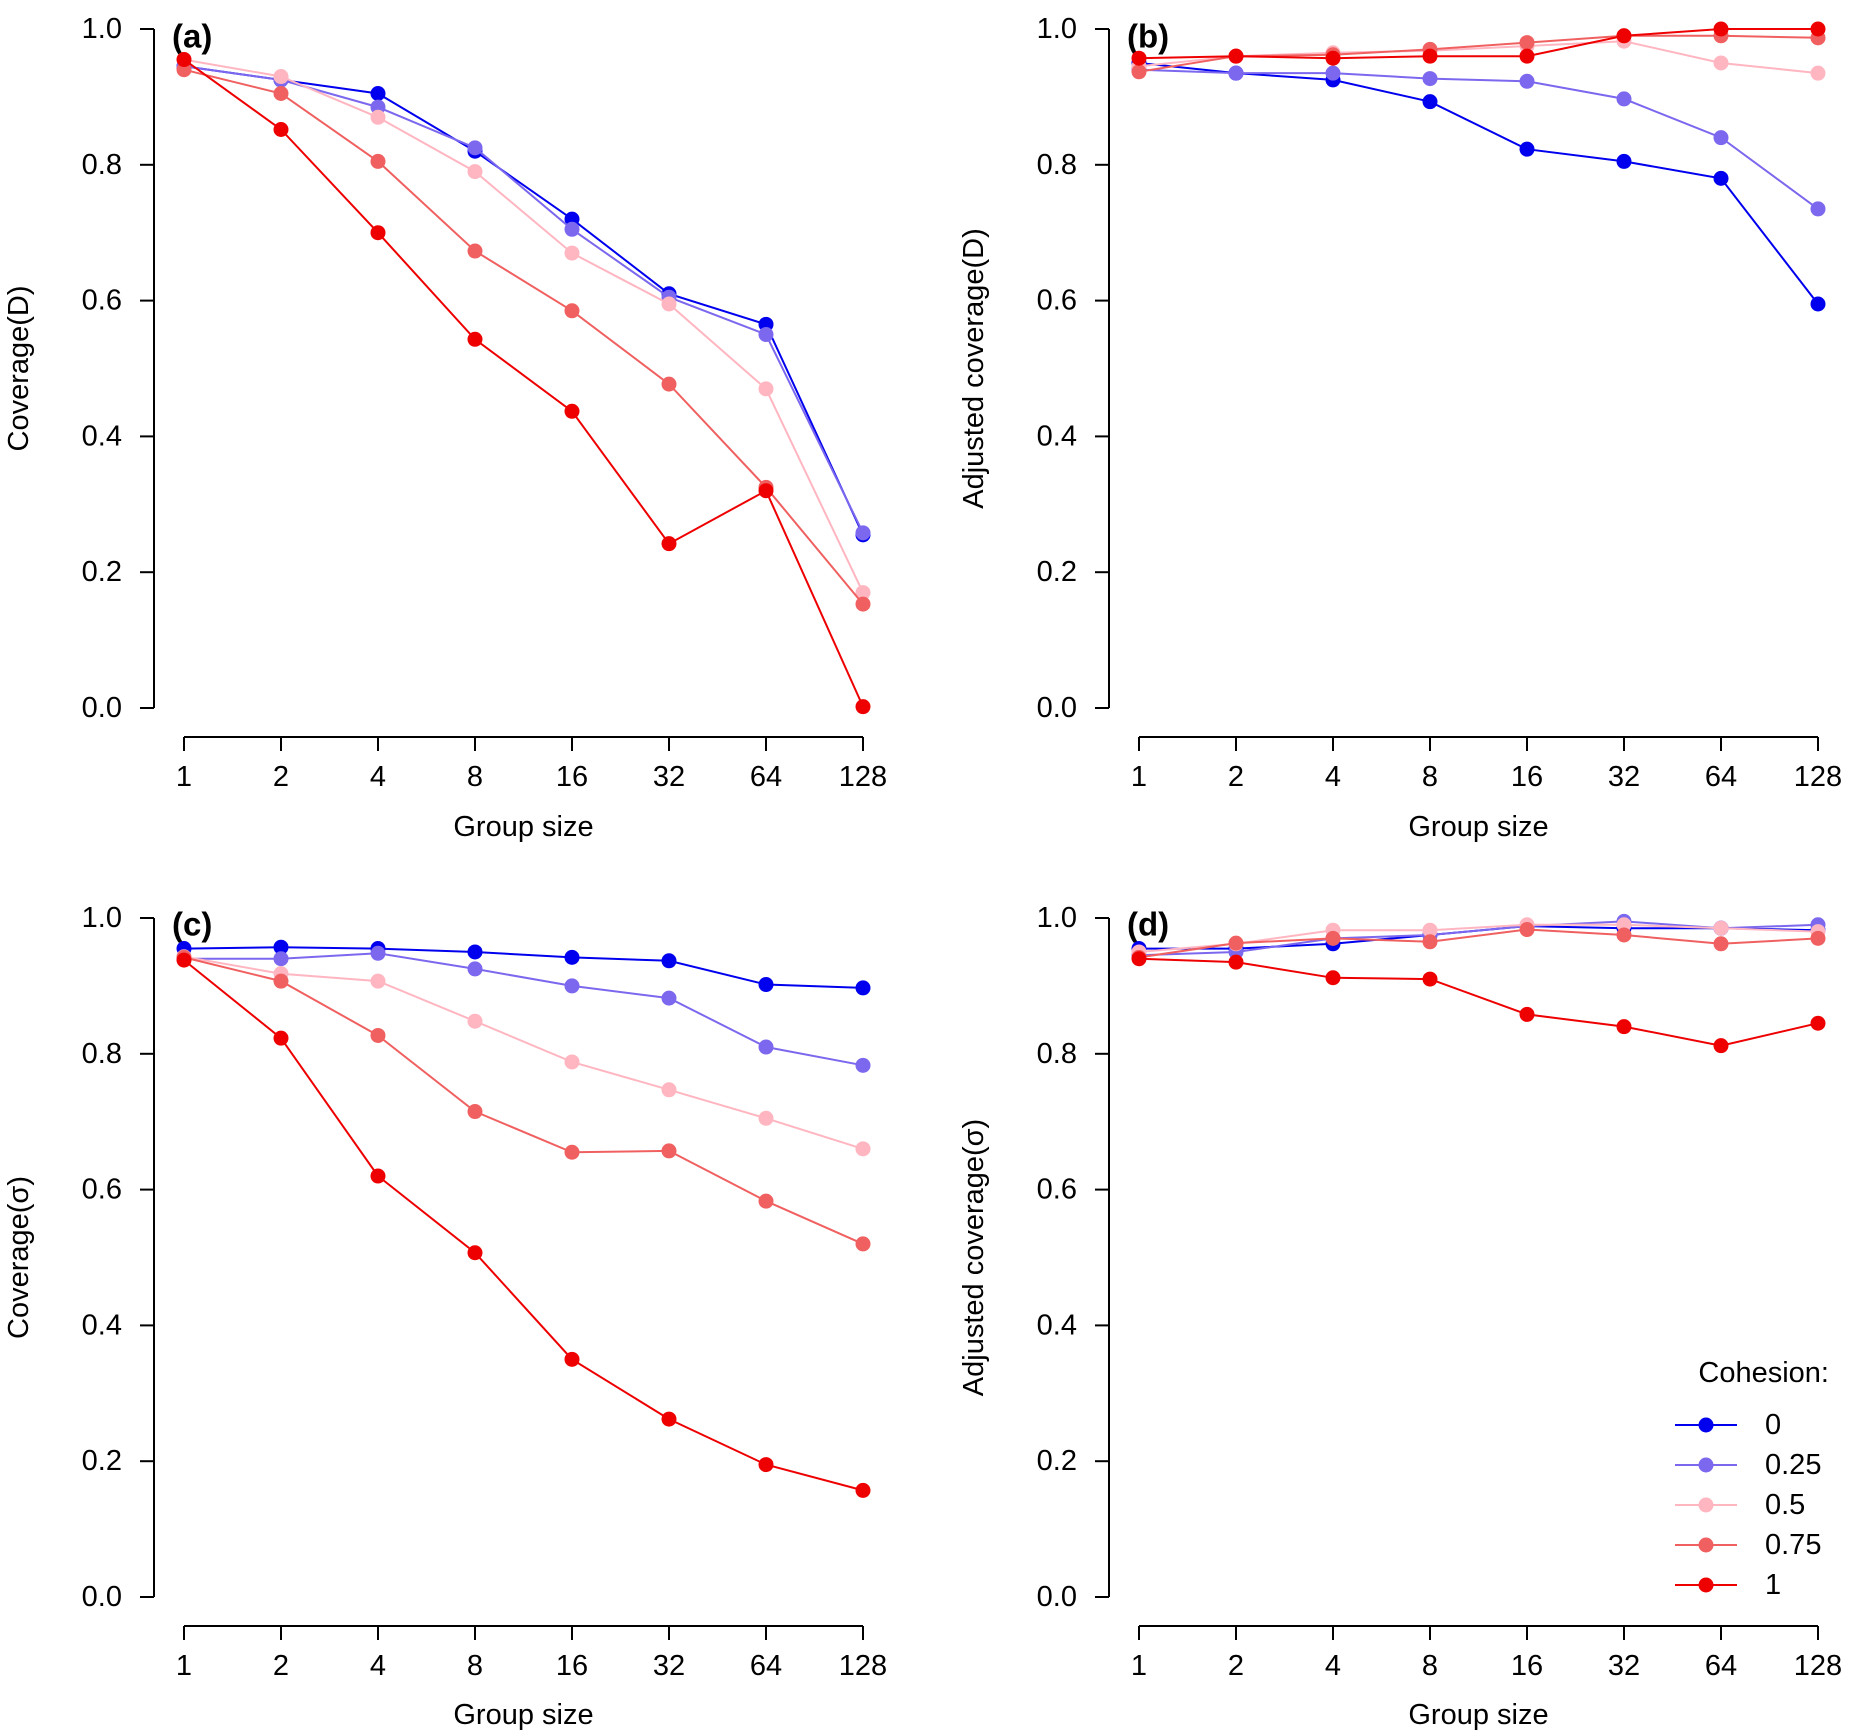  I want to click on legend-label: 0, so click(1773, 1425).